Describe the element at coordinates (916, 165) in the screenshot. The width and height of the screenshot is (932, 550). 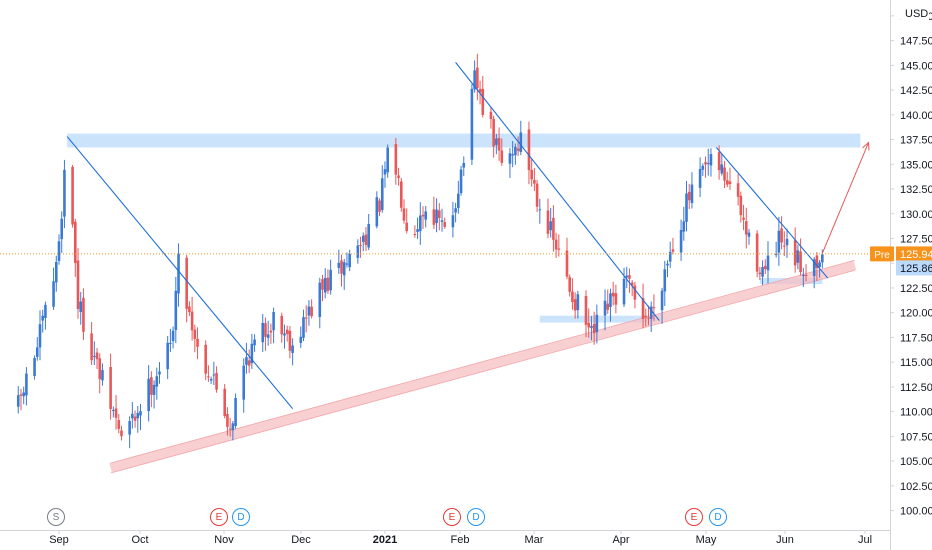
I see `y-tick-label: 135.00` at that location.